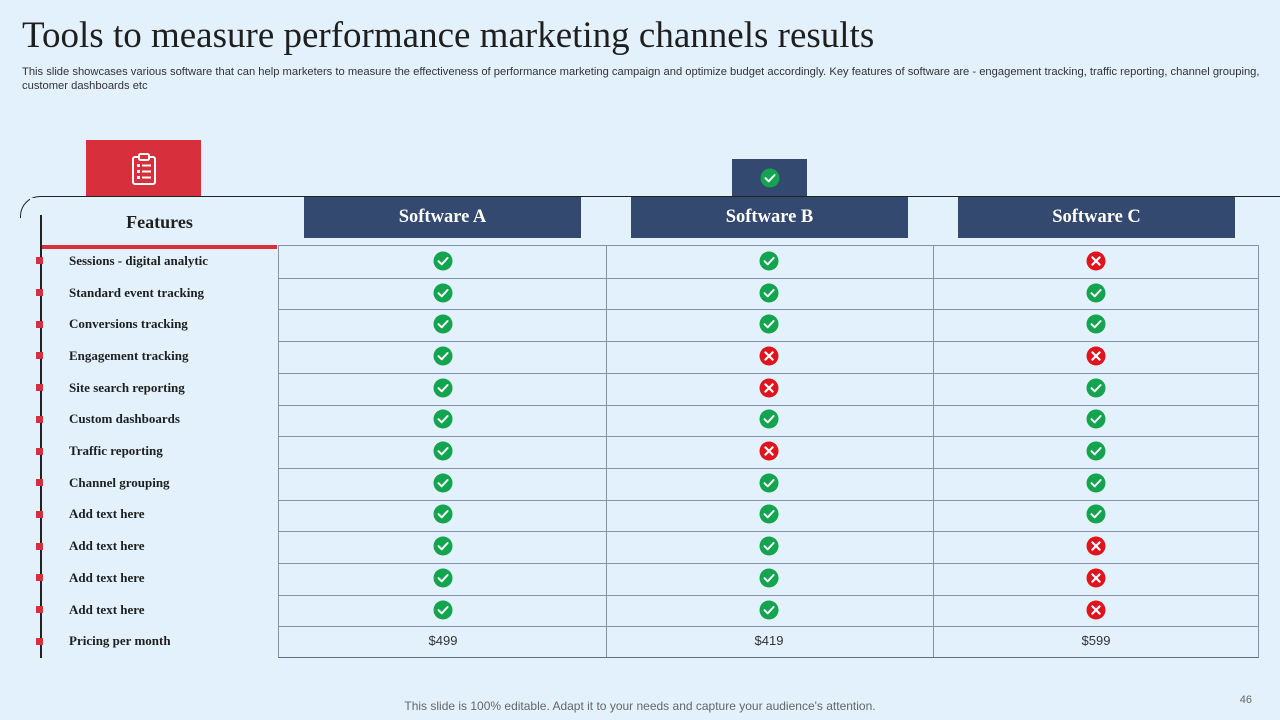  Describe the element at coordinates (1096, 641) in the screenshot. I see `price-value: $599` at that location.